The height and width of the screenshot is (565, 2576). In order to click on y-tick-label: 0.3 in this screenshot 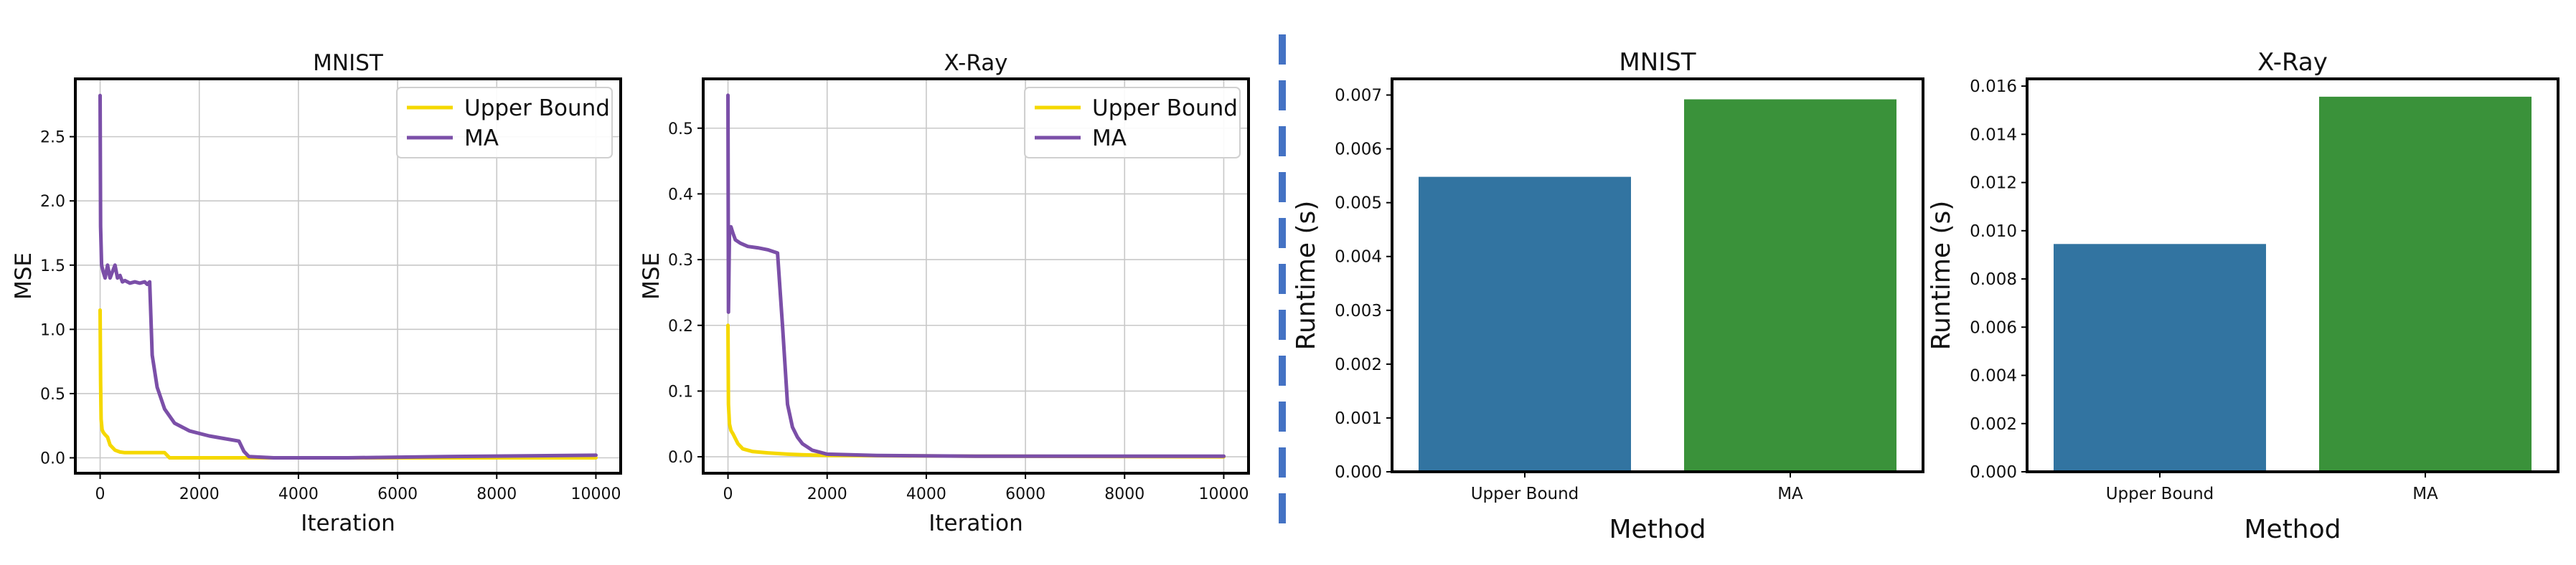, I will do `click(680, 261)`.